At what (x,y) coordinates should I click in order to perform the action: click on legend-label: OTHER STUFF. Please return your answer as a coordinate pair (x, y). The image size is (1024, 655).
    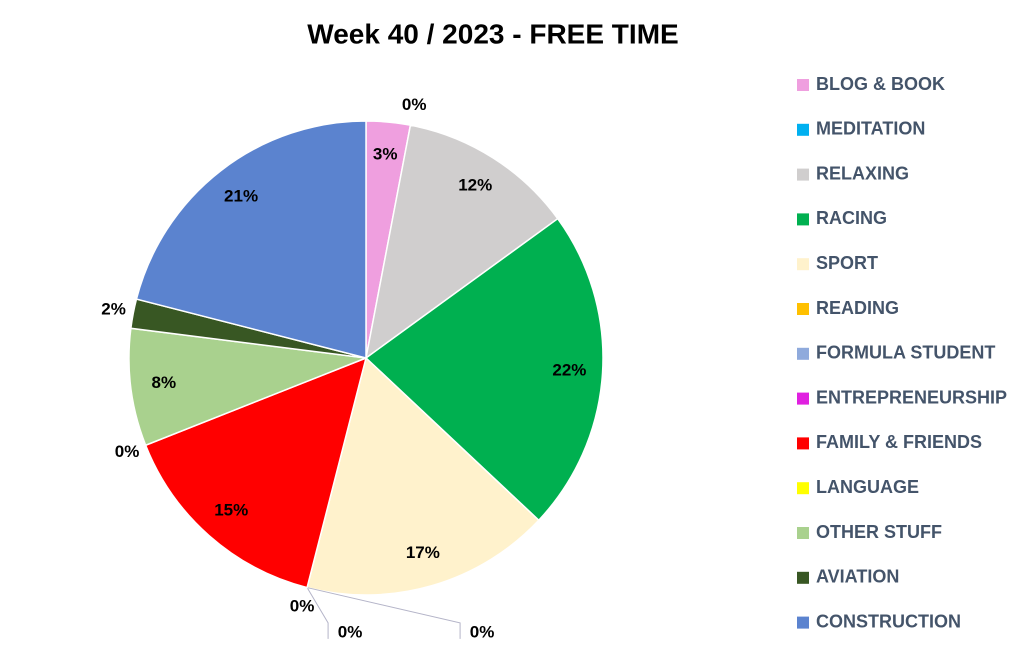
    Looking at the image, I should click on (879, 532).